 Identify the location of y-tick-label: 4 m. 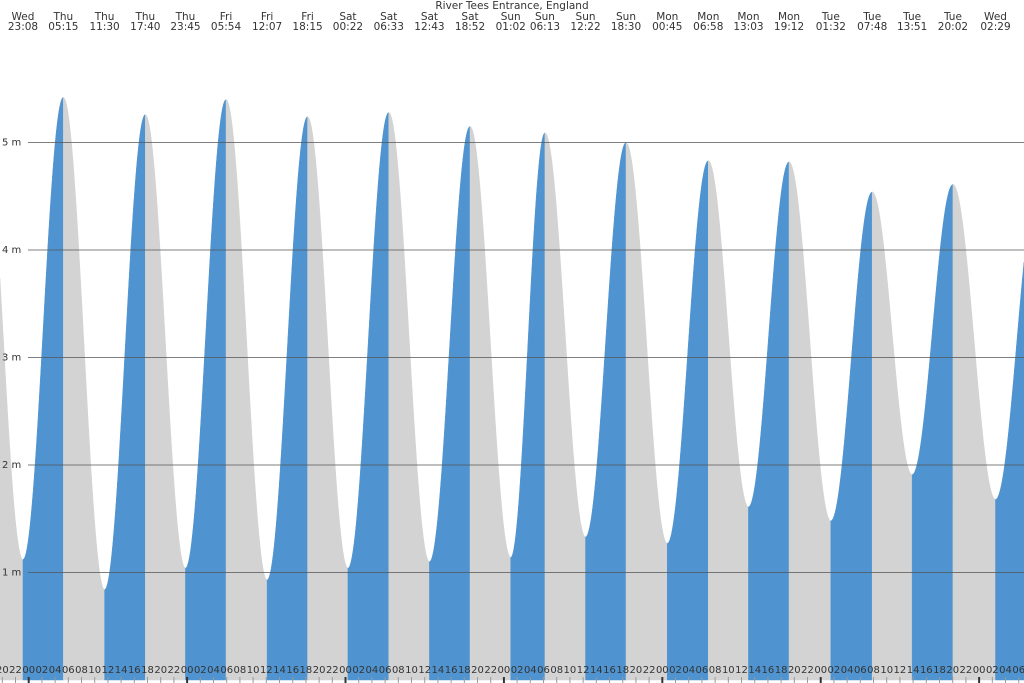
(11, 250).